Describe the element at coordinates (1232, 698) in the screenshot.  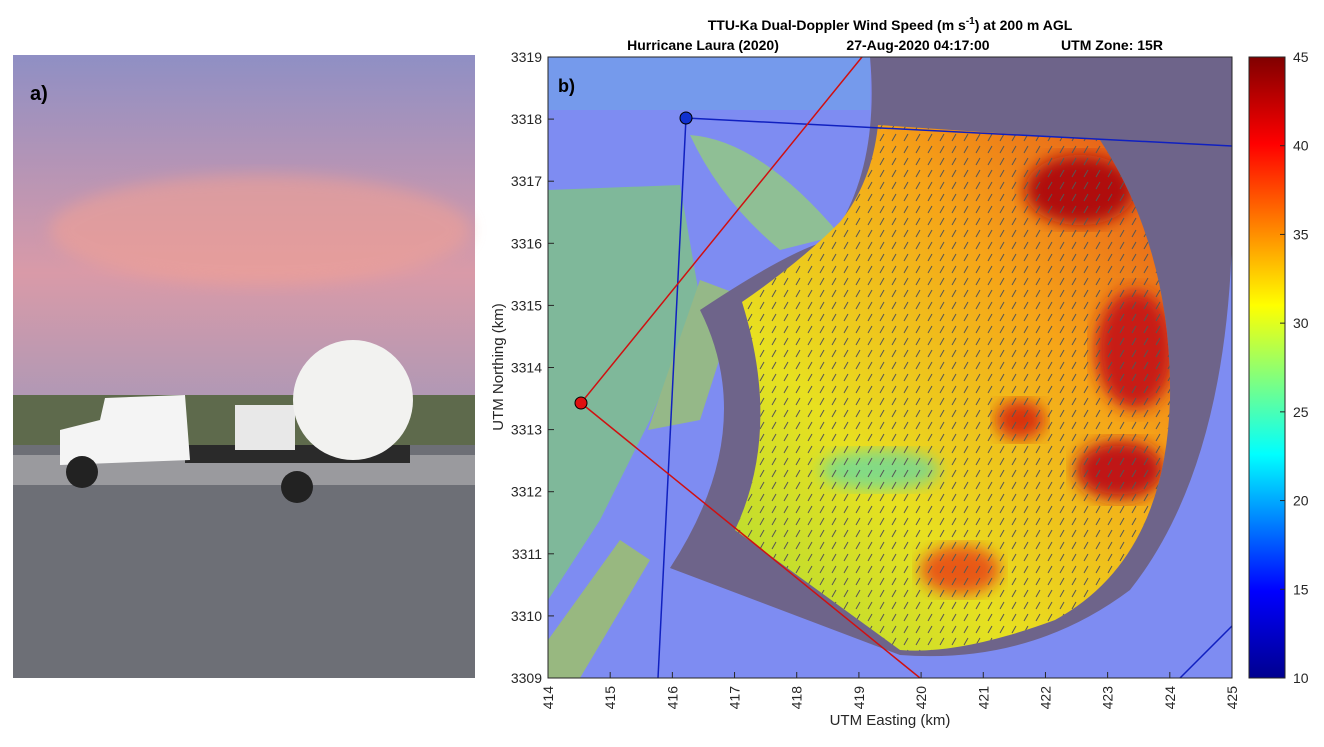
I see `x-tick-label: 425` at that location.